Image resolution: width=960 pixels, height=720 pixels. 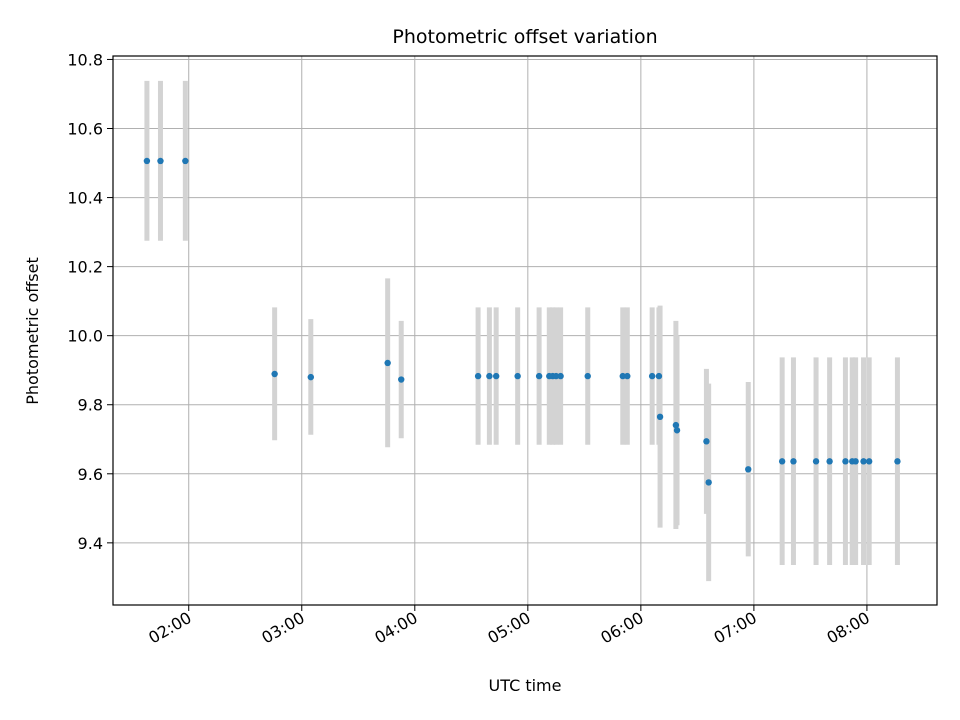 I want to click on x-axis-label: UTC time, so click(x=525, y=685).